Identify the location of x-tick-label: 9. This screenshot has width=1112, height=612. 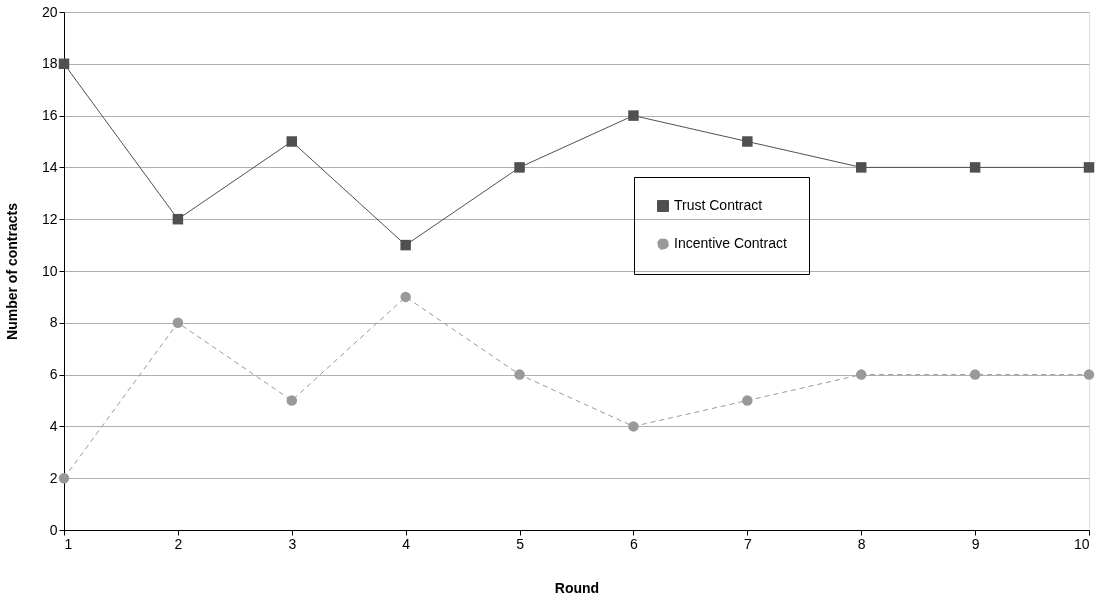
(975, 543).